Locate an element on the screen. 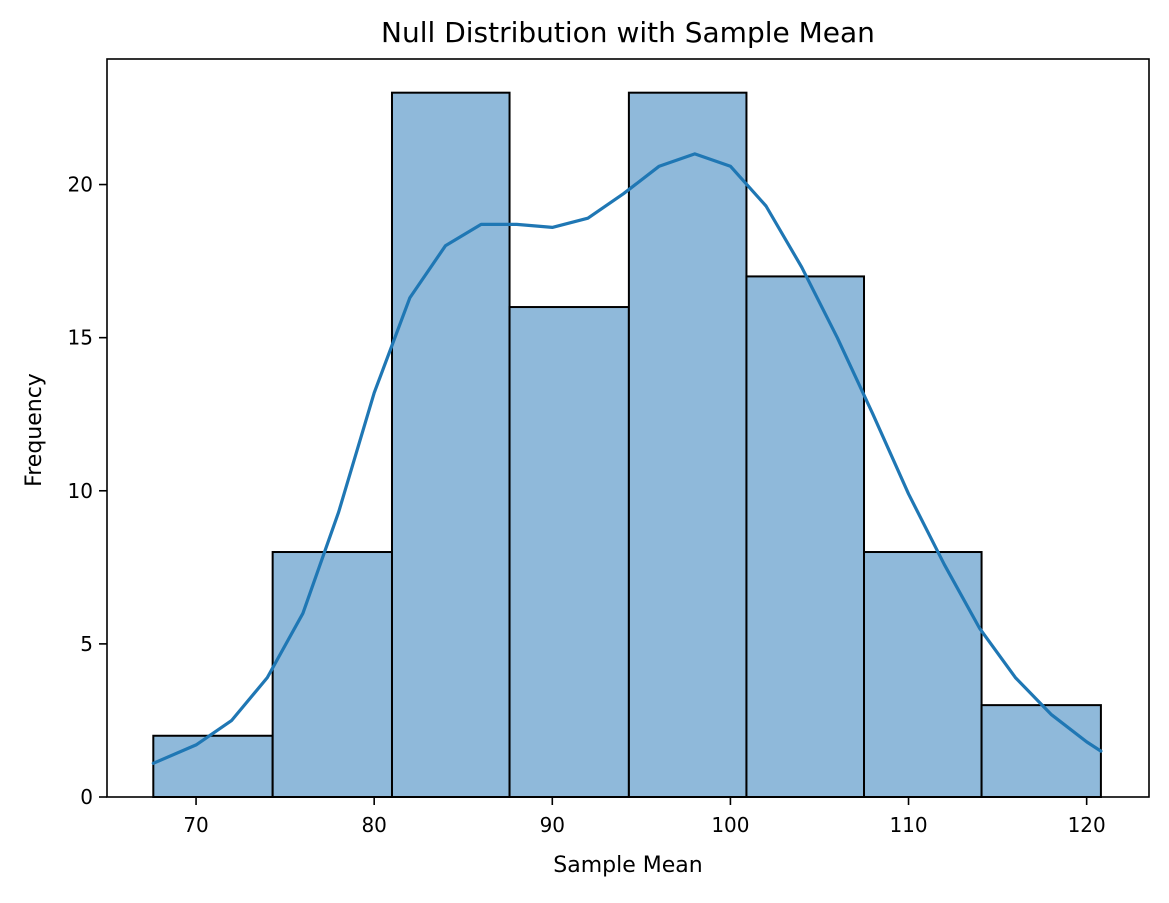 The image size is (1169, 903). x-axis-ticks: 70 80 90 100 110 120 is located at coordinates (644, 817).